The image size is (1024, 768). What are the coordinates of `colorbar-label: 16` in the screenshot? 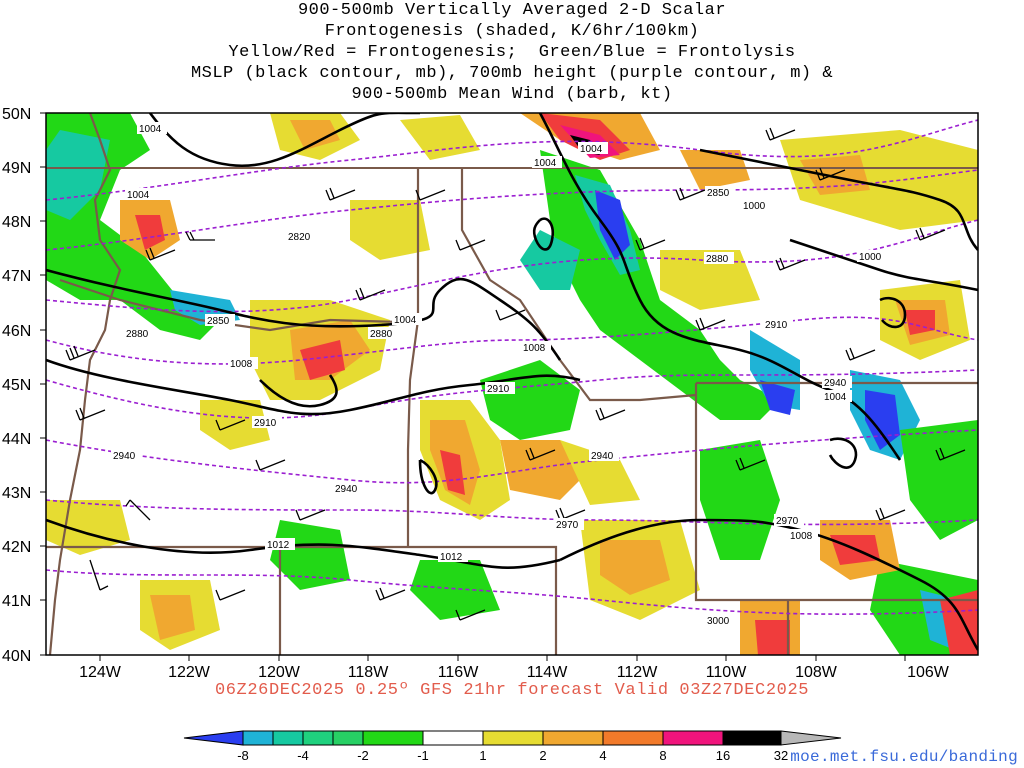 It's located at (723, 755).